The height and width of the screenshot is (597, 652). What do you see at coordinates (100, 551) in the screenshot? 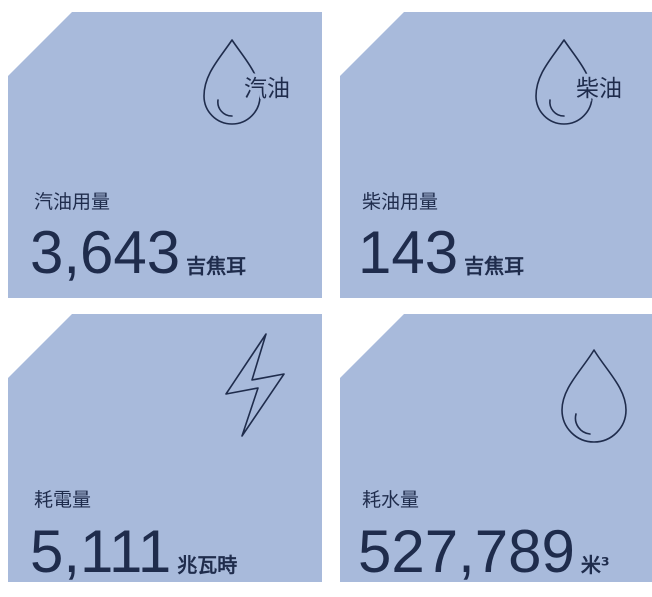
I see `tile-value: 5,111` at bounding box center [100, 551].